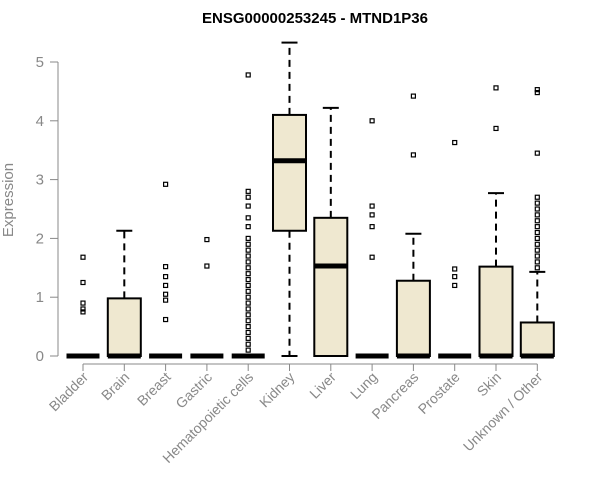  What do you see at coordinates (363, 385) in the screenshot?
I see `x-tick-label: Lung` at bounding box center [363, 385].